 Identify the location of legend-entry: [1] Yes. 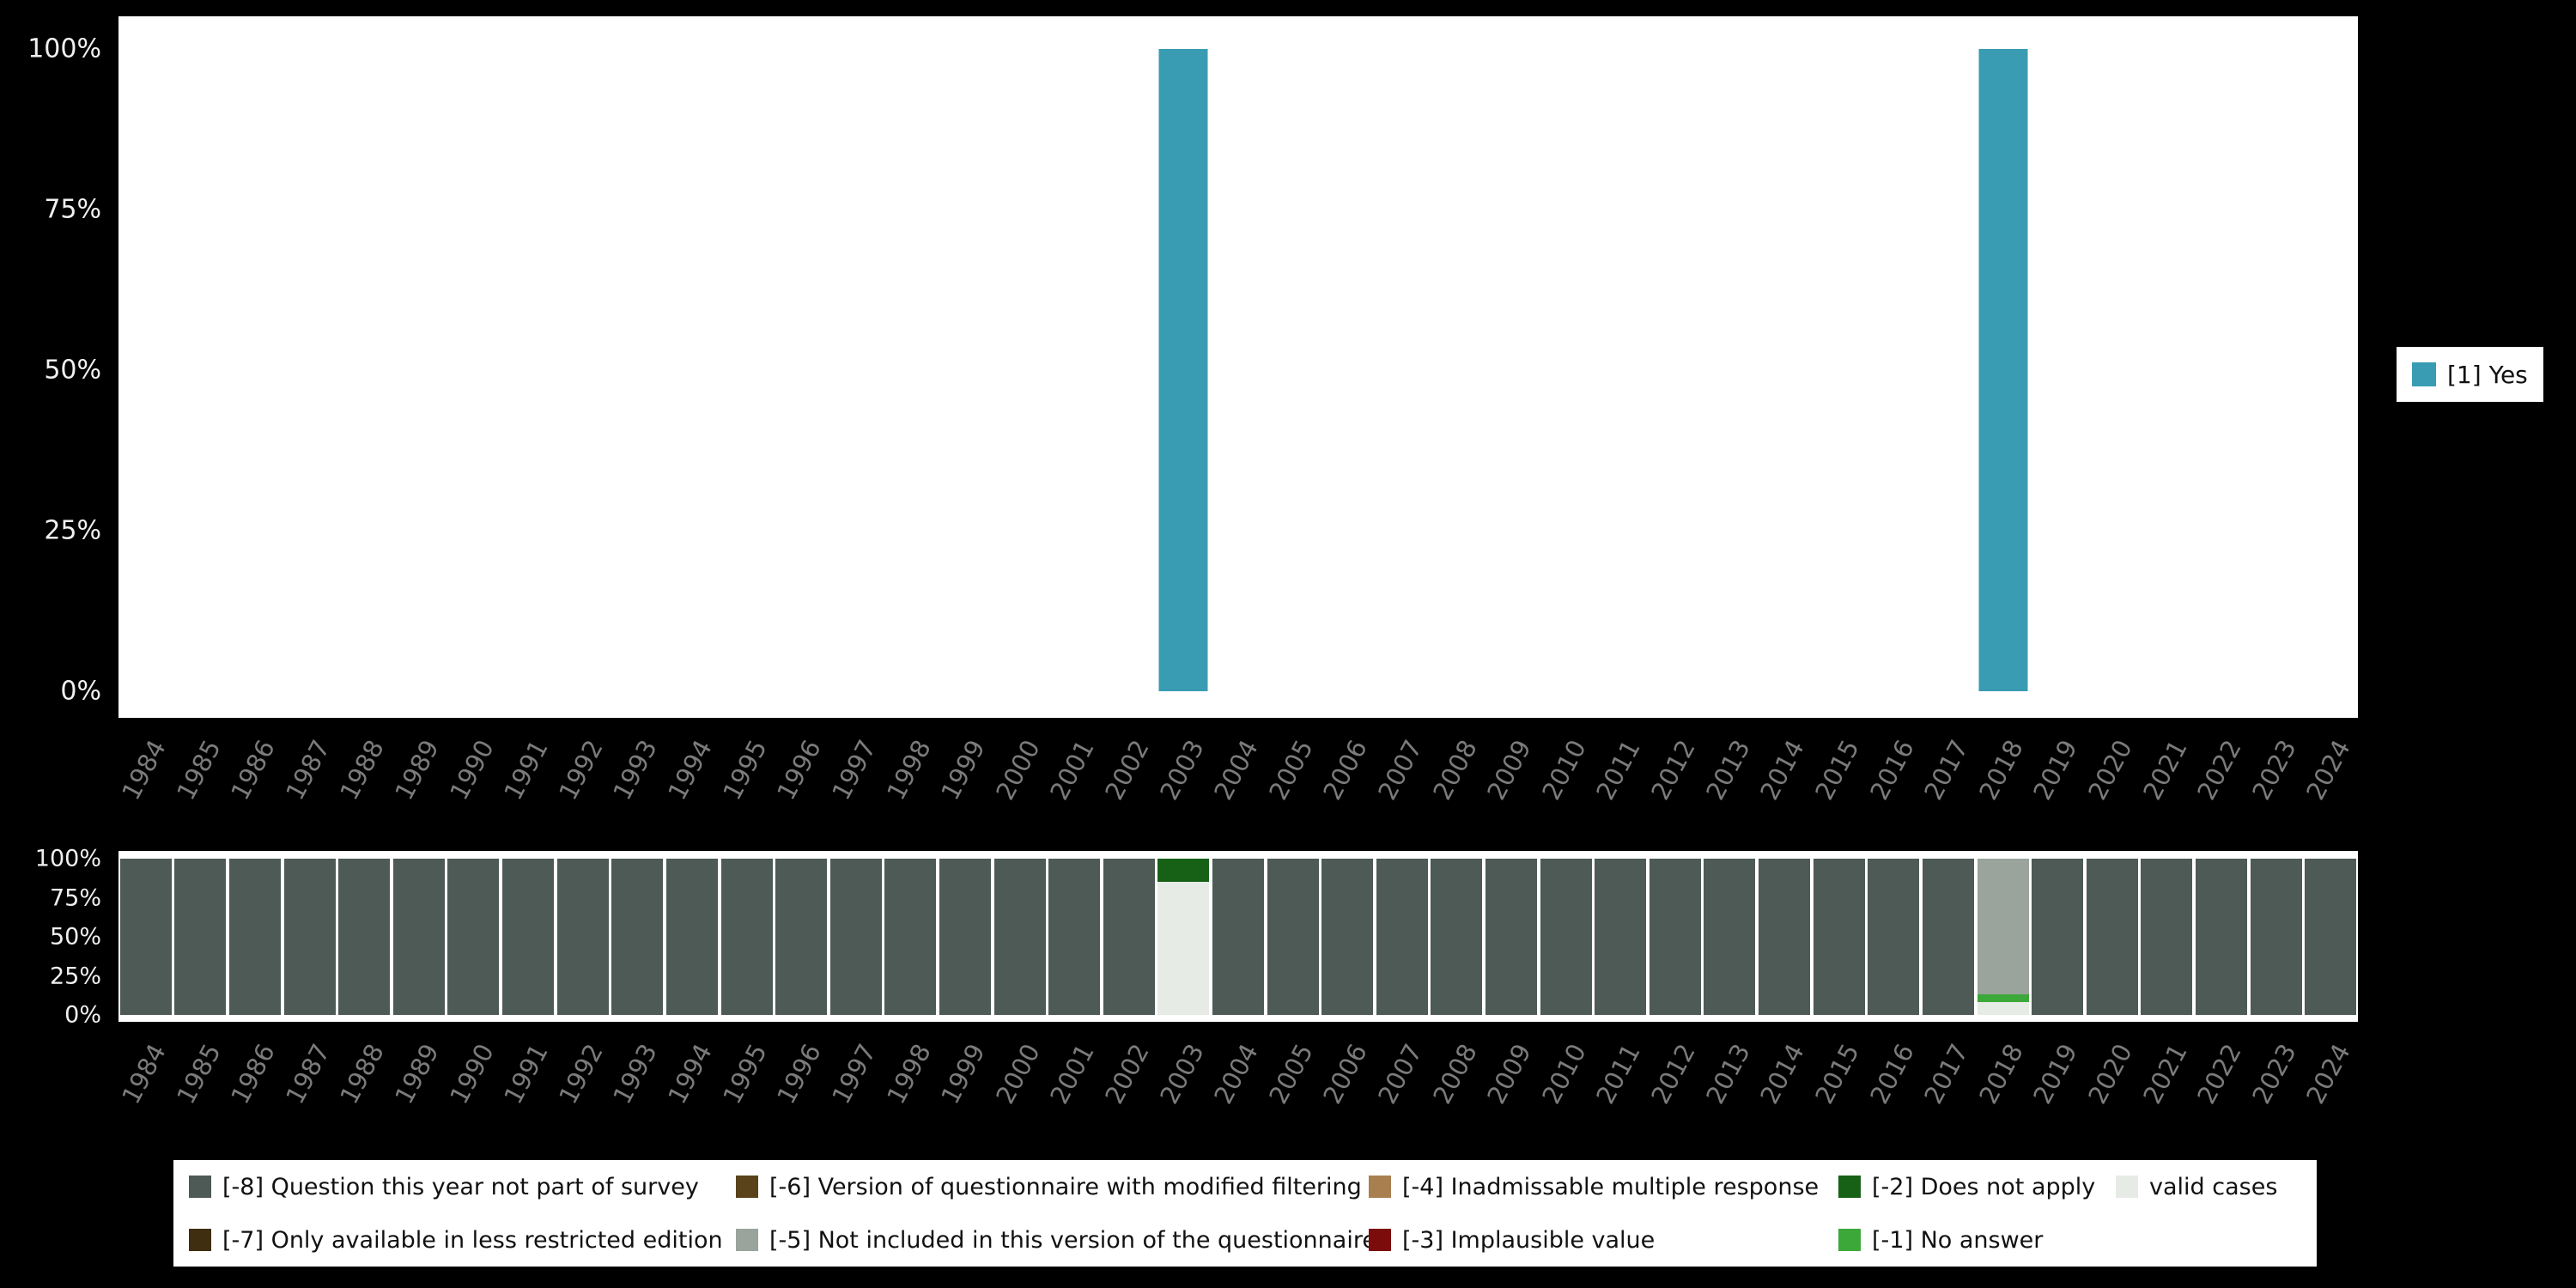
(2470, 375).